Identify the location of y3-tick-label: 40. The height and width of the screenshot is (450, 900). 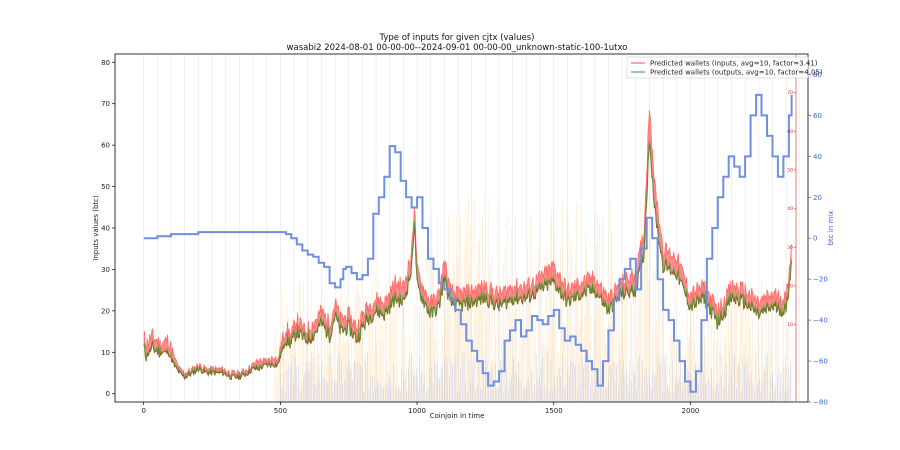
(790, 209).